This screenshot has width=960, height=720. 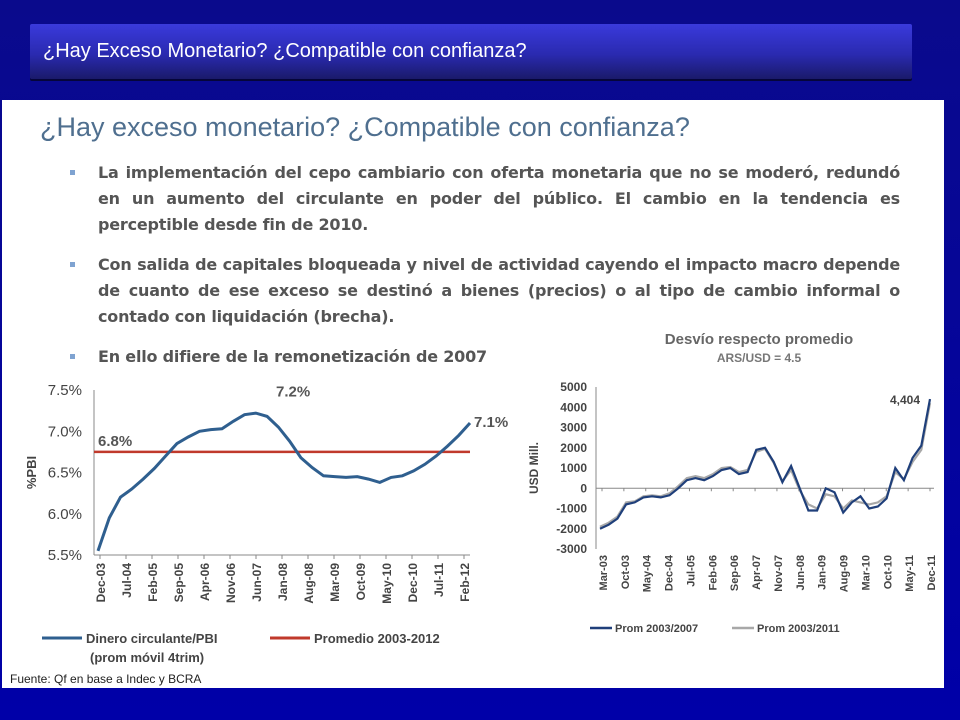 What do you see at coordinates (648, 573) in the screenshot?
I see `x-tick-label: May-04` at bounding box center [648, 573].